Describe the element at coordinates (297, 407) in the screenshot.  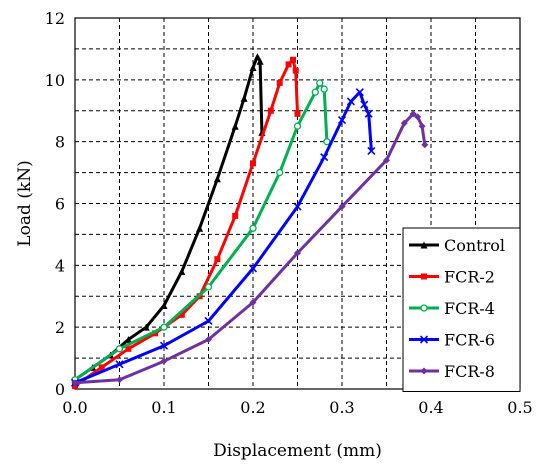
I see `x-axis-ticks: 0.0 0.1 0.2 0.3 0.4 0.5` at that location.